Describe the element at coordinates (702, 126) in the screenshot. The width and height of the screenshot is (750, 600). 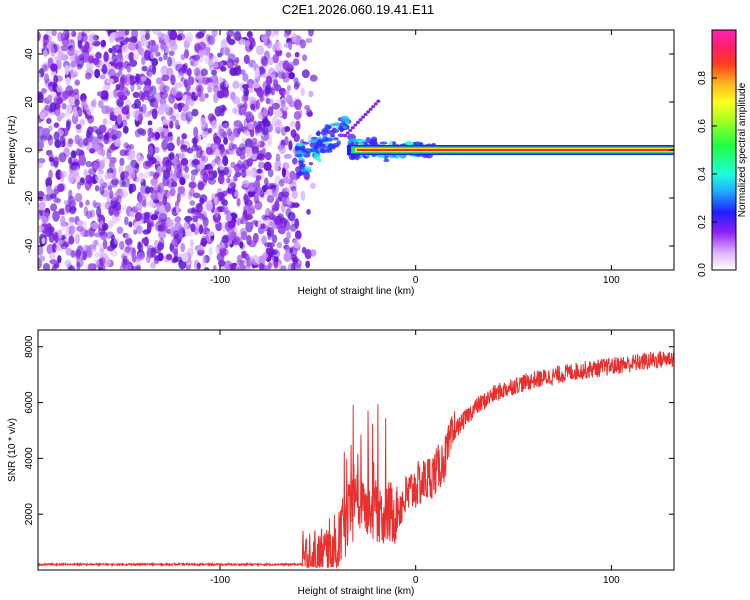
I see `colorbar-tick-label: 0.6` at that location.